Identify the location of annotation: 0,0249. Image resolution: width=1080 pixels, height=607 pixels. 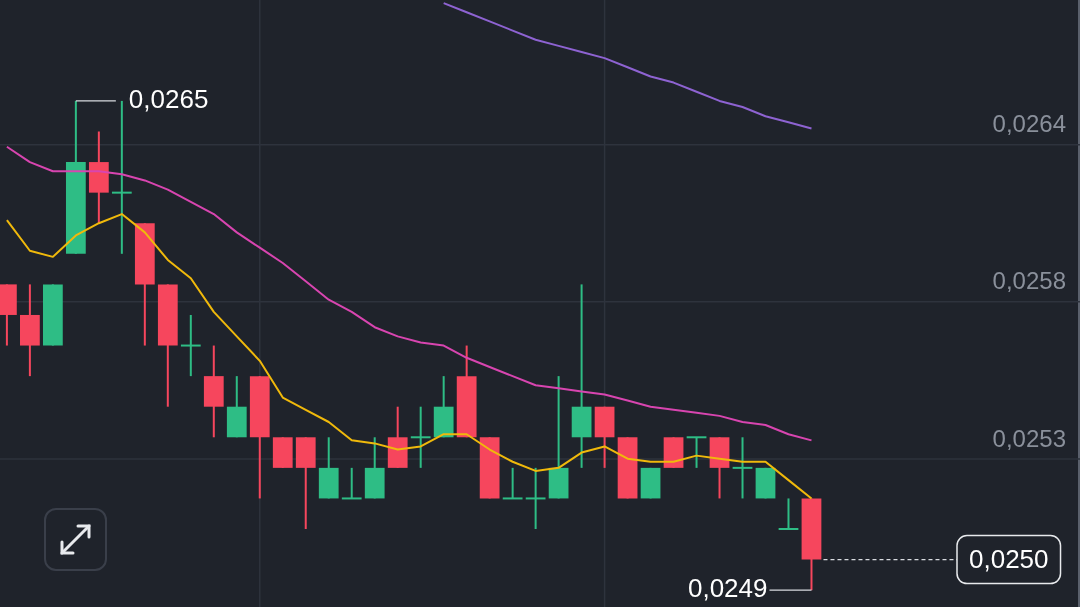
(727, 588).